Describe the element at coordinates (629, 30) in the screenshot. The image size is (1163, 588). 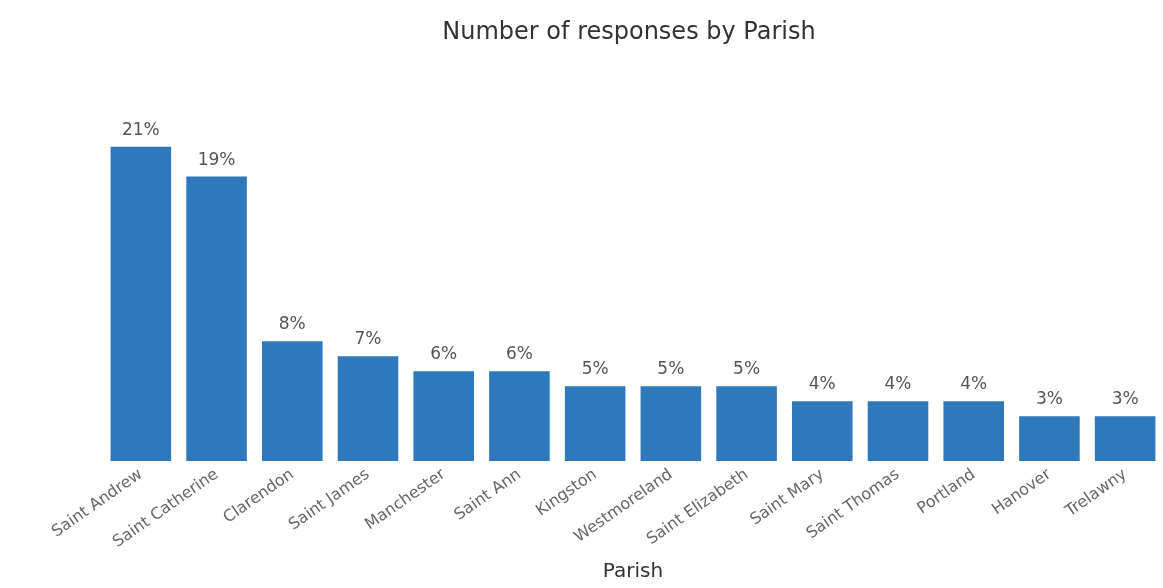
I see `chart-title: Number of responses by Parish` at that location.